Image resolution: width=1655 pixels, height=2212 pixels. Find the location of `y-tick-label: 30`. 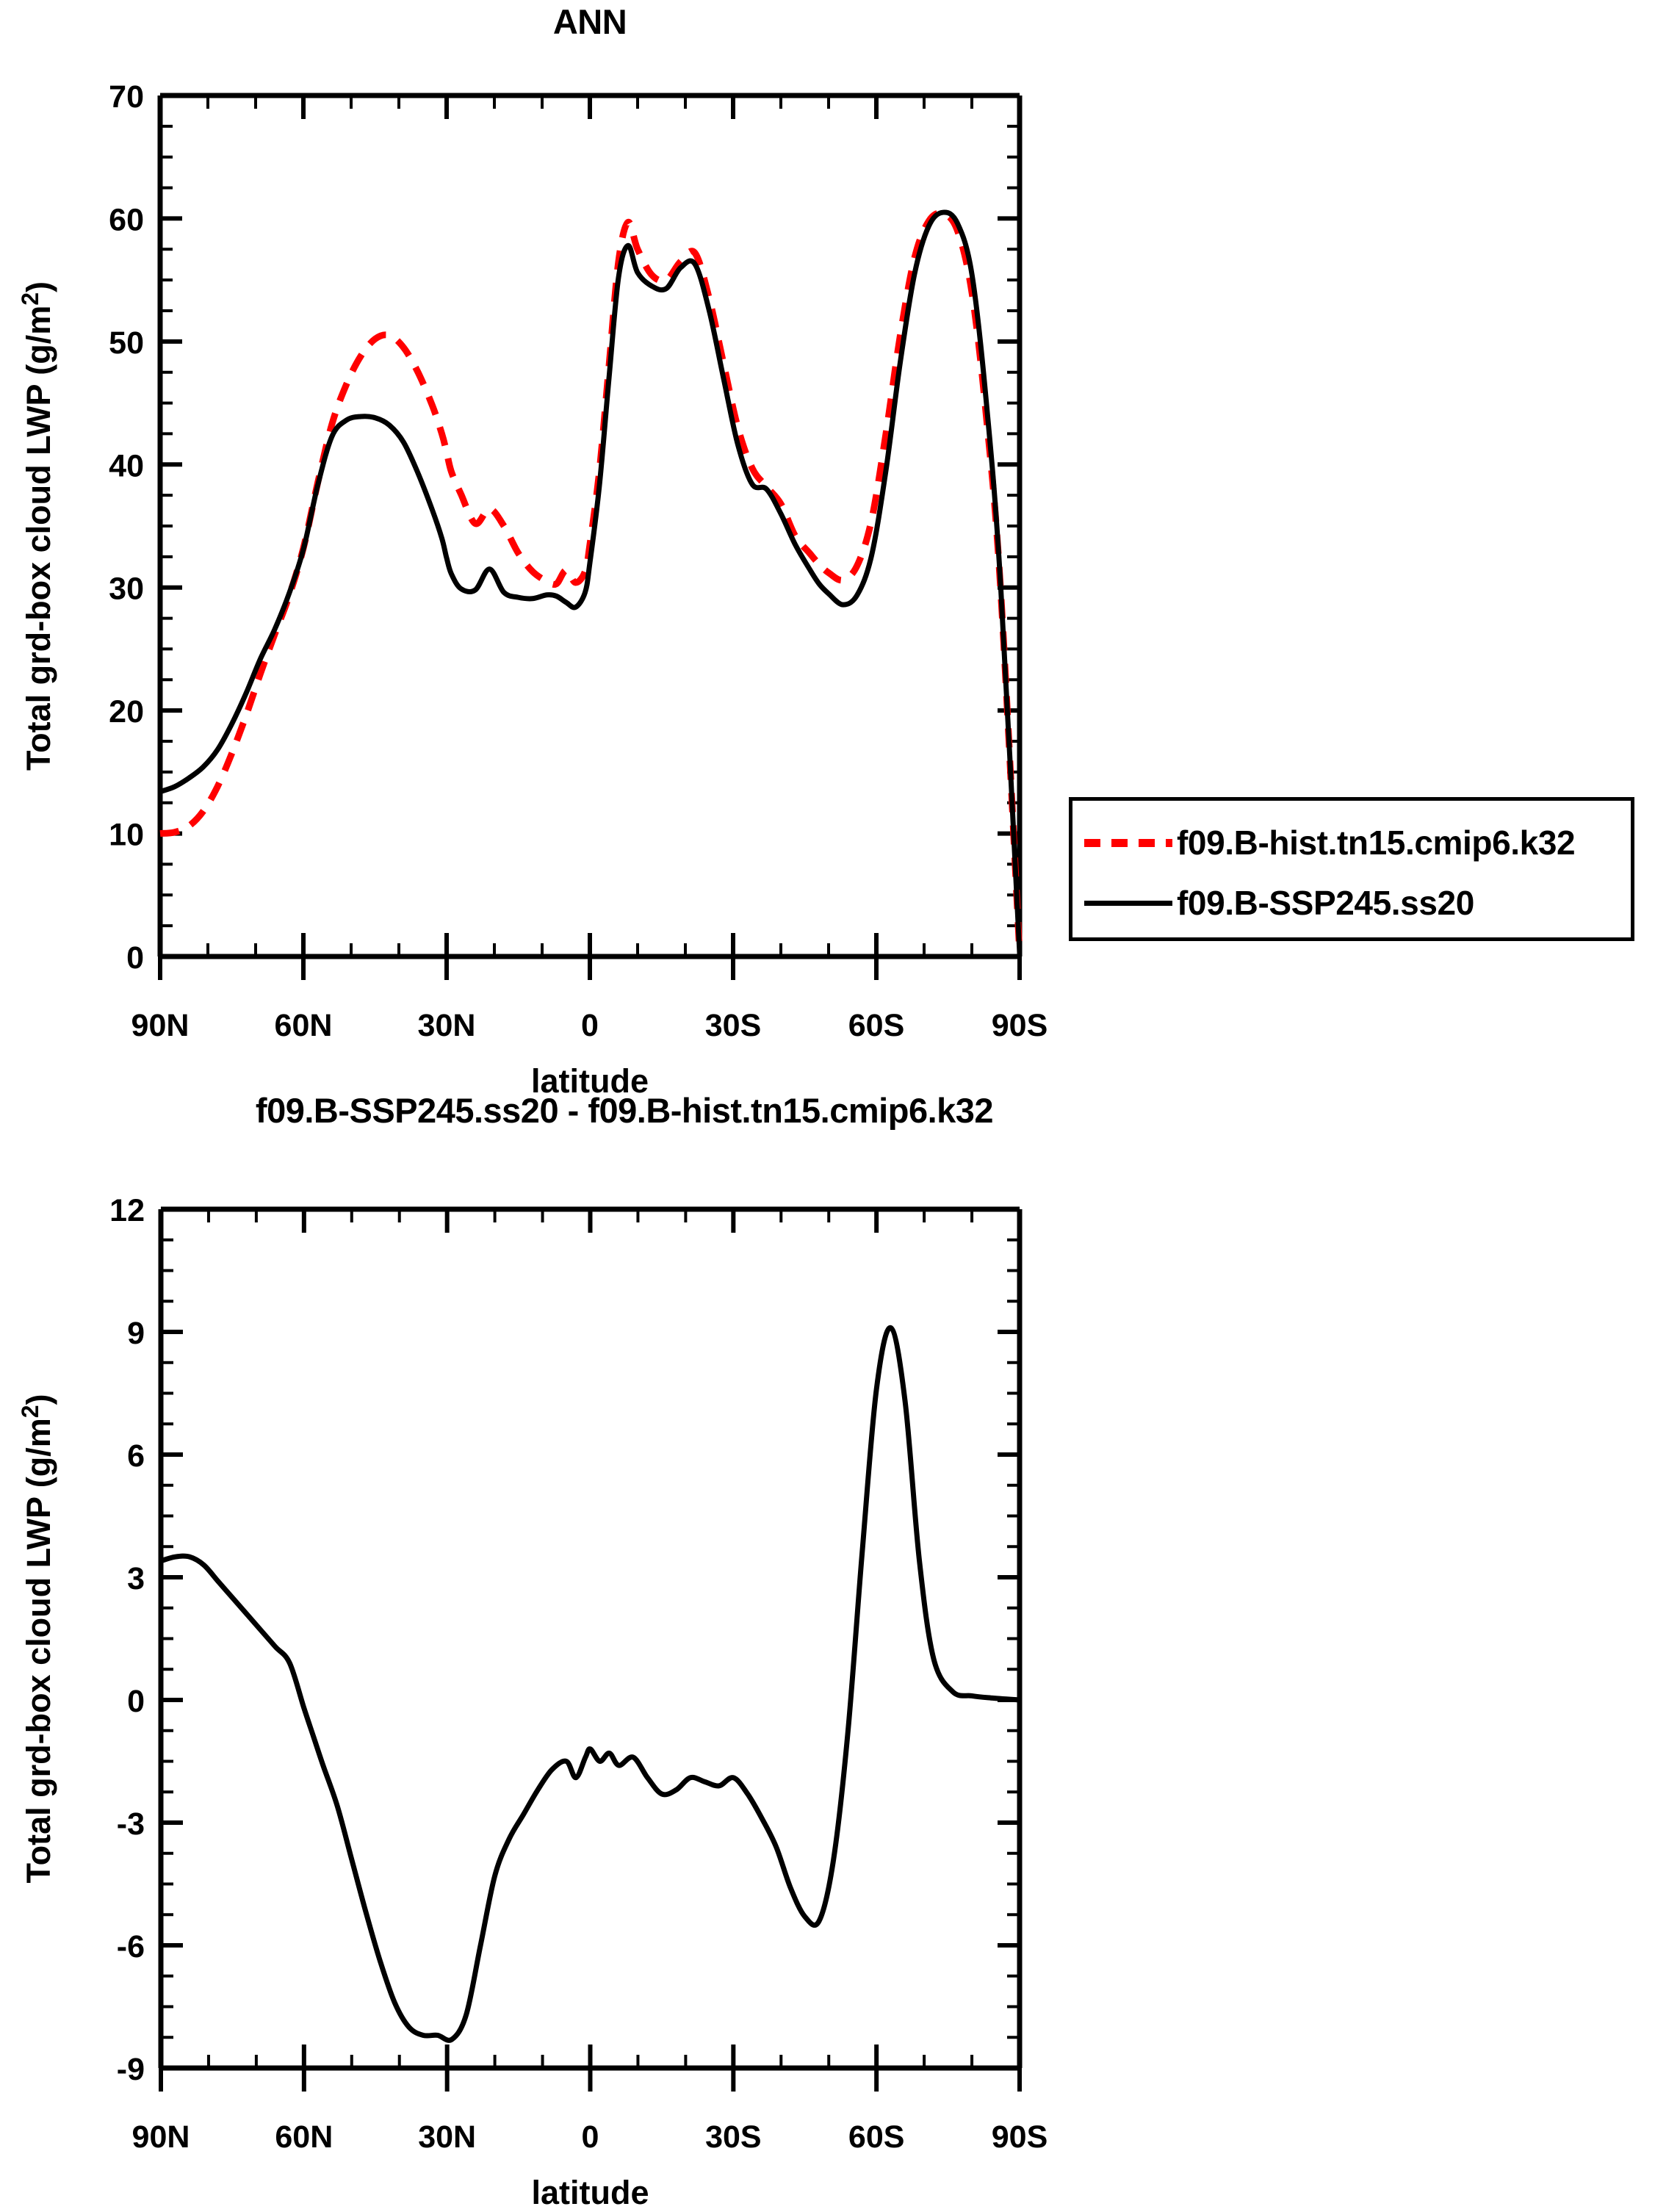

y-tick-label: 30 is located at coordinates (126, 589).